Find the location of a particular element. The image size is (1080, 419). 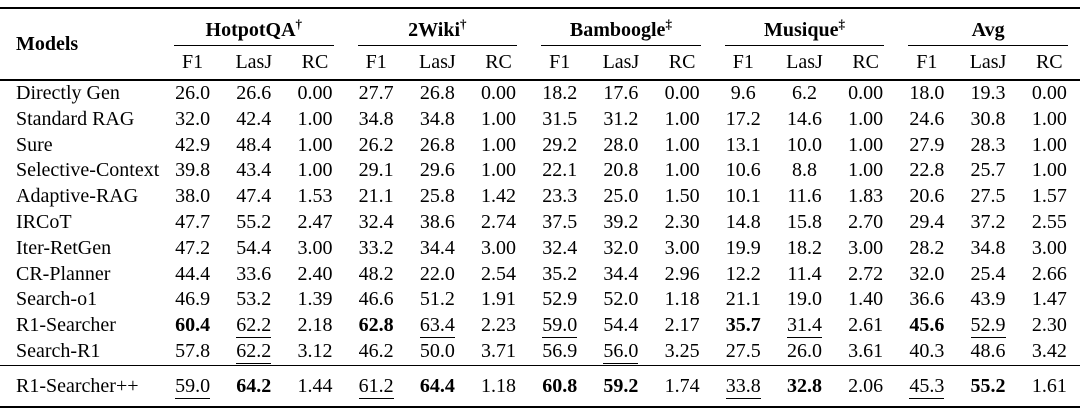

value-cell: 2.72 is located at coordinates (866, 273).